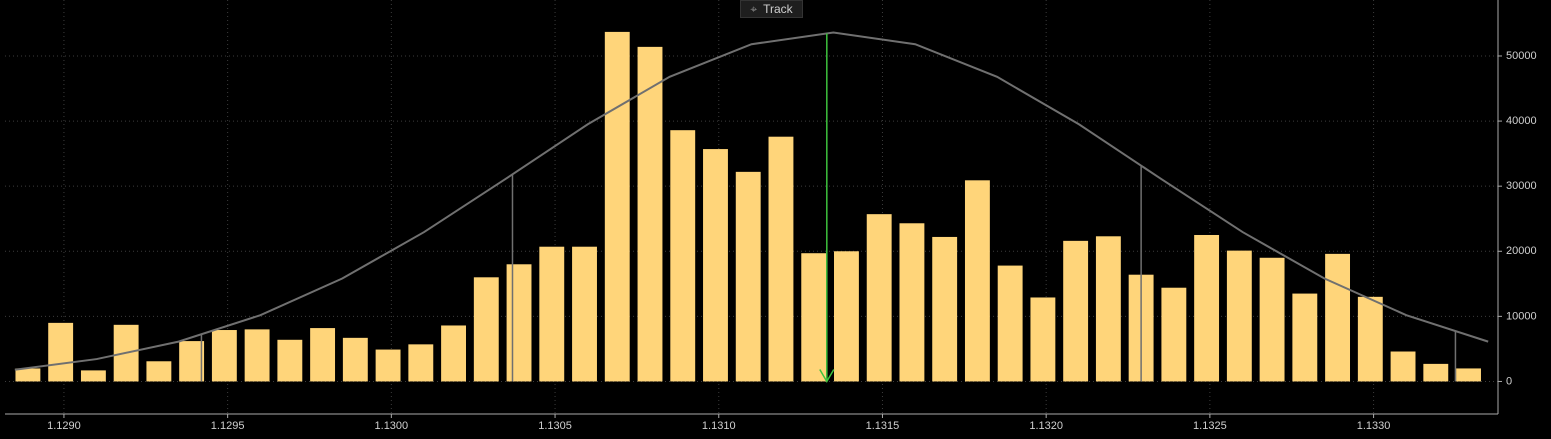 Image resolution: width=1551 pixels, height=439 pixels. Describe the element at coordinates (1210, 426) in the screenshot. I see `x-tick-label: 1.1325` at that location.